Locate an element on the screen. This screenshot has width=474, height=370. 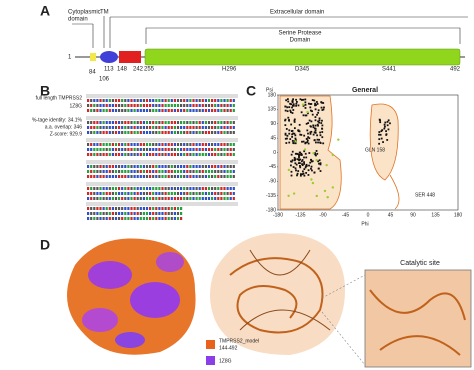
x-tick-label: 0 is located at coordinates (368, 215).